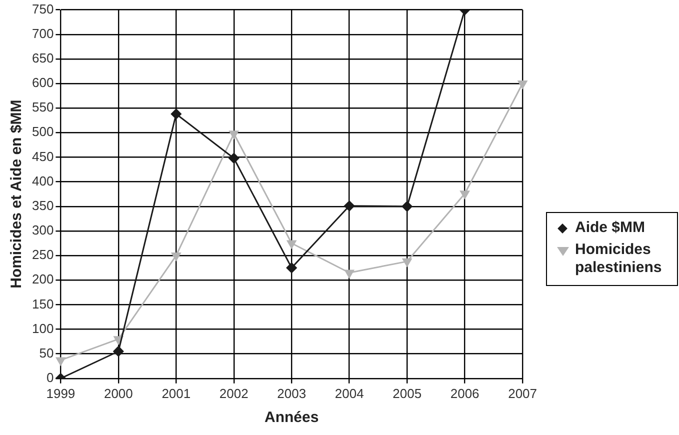 This screenshot has height=435, width=679. Describe the element at coordinates (233, 393) in the screenshot. I see `x-tick-label: 2002` at that location.